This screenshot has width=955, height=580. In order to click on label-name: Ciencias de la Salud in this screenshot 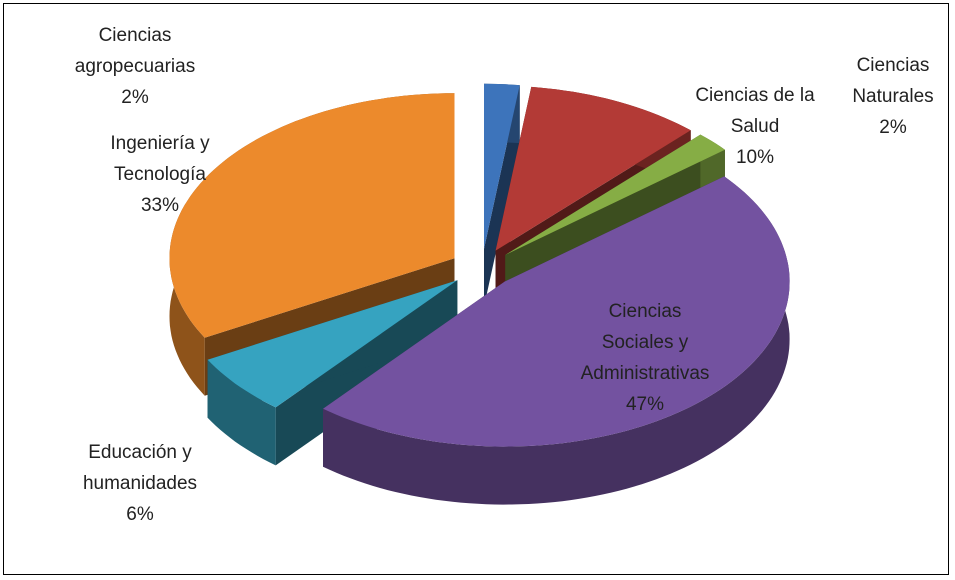, I will do `click(755, 111)`.